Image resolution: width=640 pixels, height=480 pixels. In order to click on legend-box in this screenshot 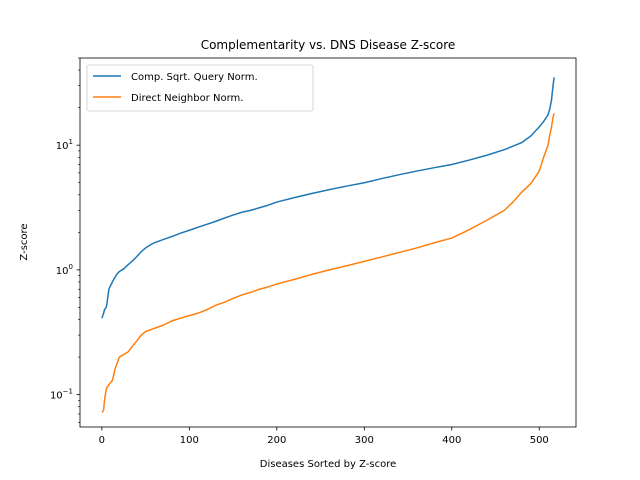, I will do `click(200, 88)`.